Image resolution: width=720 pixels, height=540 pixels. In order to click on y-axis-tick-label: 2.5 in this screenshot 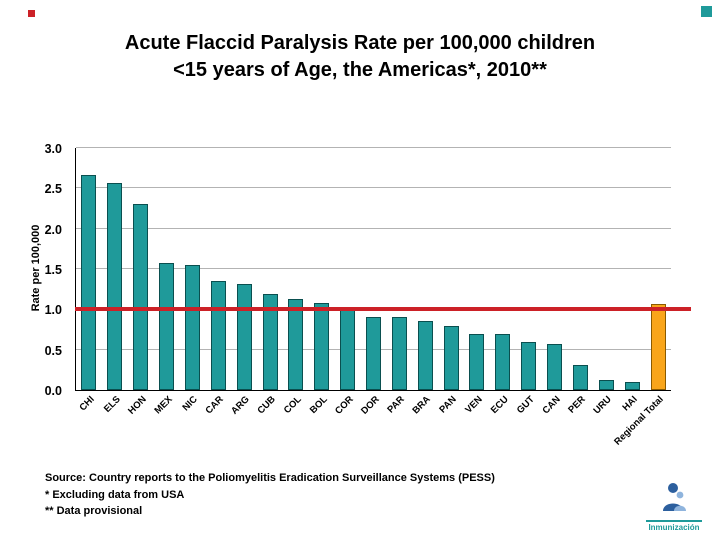, I will do `click(53, 189)`.